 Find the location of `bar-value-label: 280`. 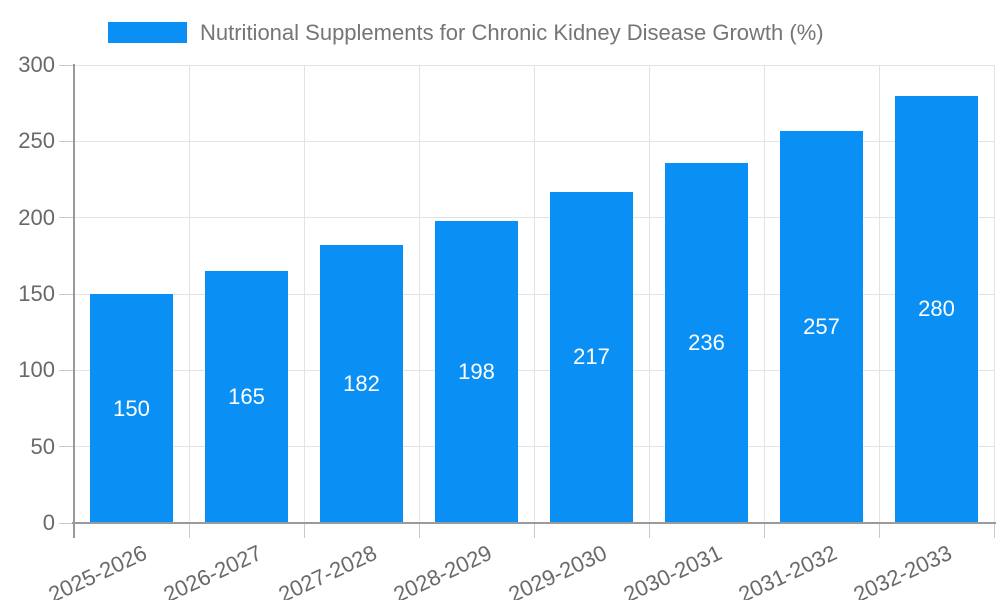

bar-value-label: 280 is located at coordinates (936, 309).